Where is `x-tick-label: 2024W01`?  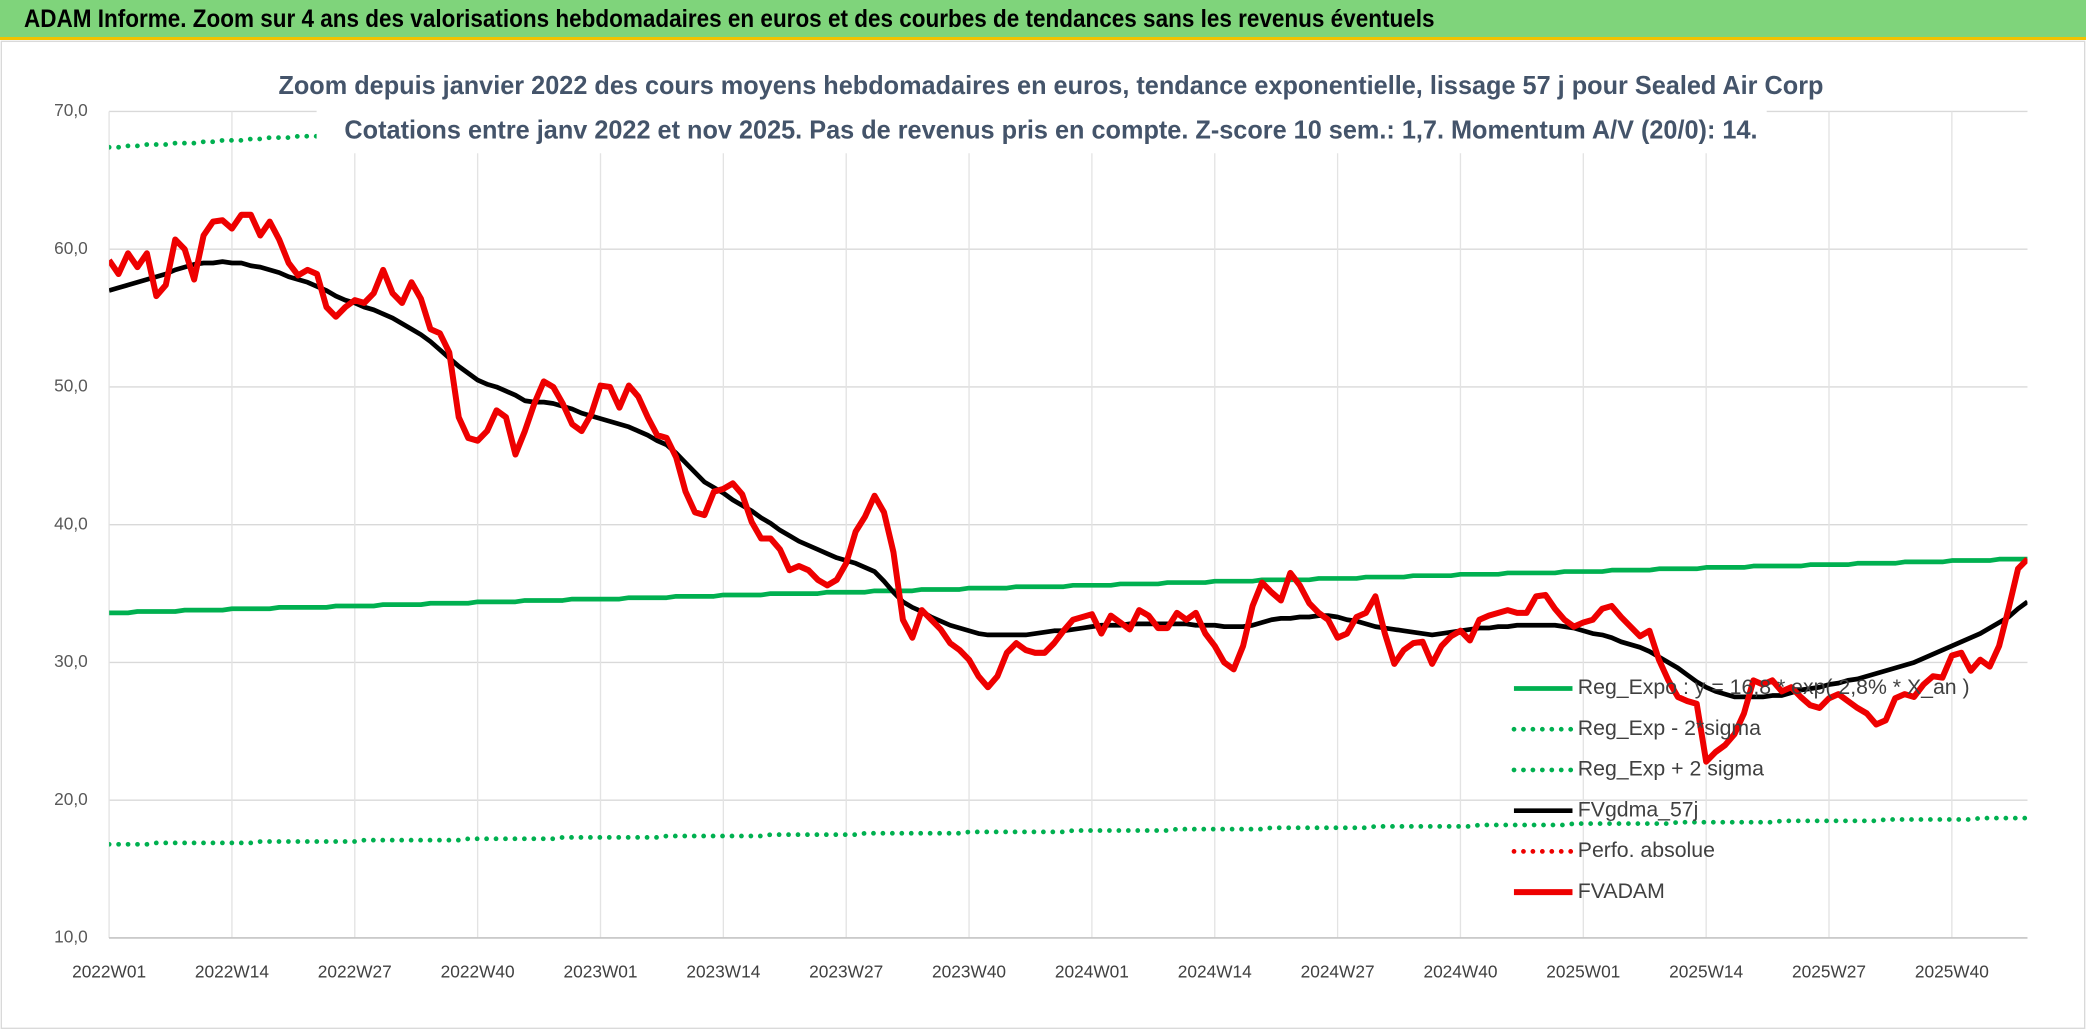
x-tick-label: 2024W01 is located at coordinates (1092, 972).